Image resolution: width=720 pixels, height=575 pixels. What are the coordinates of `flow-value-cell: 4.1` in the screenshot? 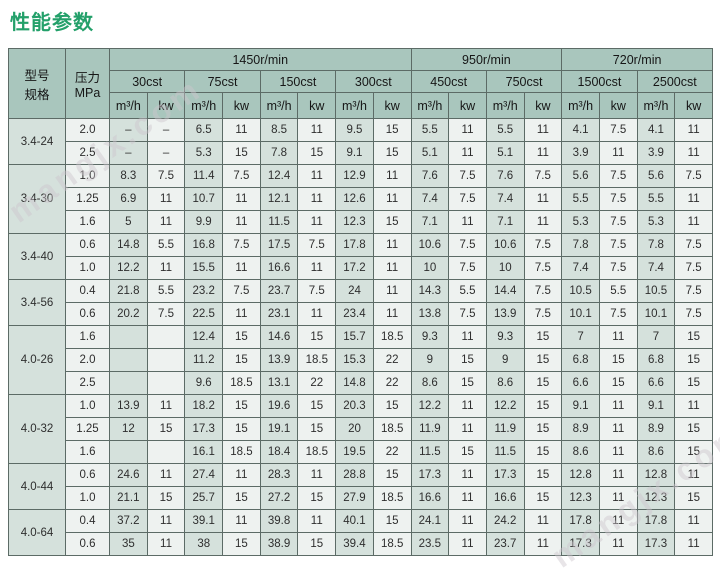 It's located at (656, 130).